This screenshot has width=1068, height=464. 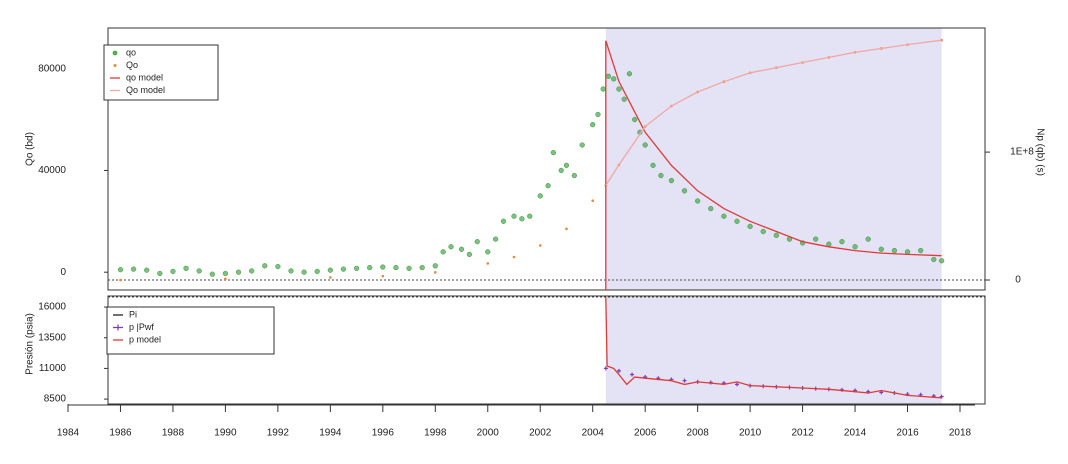 I want to click on y-axis-label: Presión (psia), so click(x=30, y=344).